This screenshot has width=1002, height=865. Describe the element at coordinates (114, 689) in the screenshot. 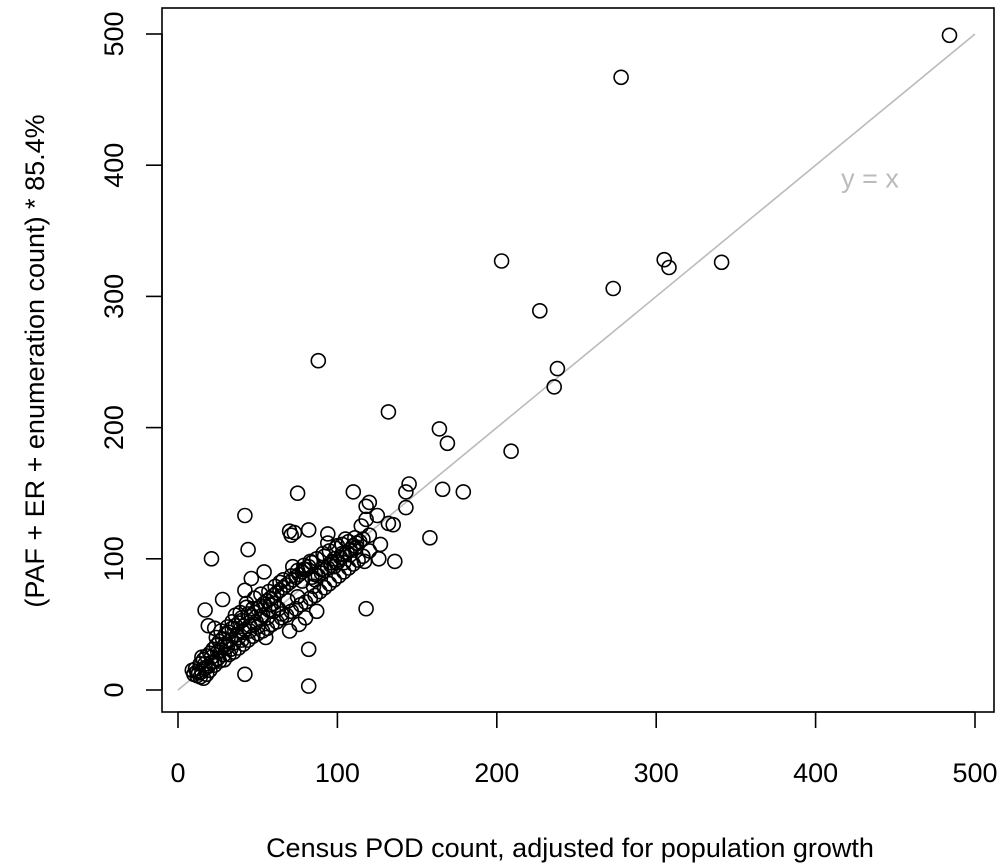

I see `y-tick-label: 0` at that location.